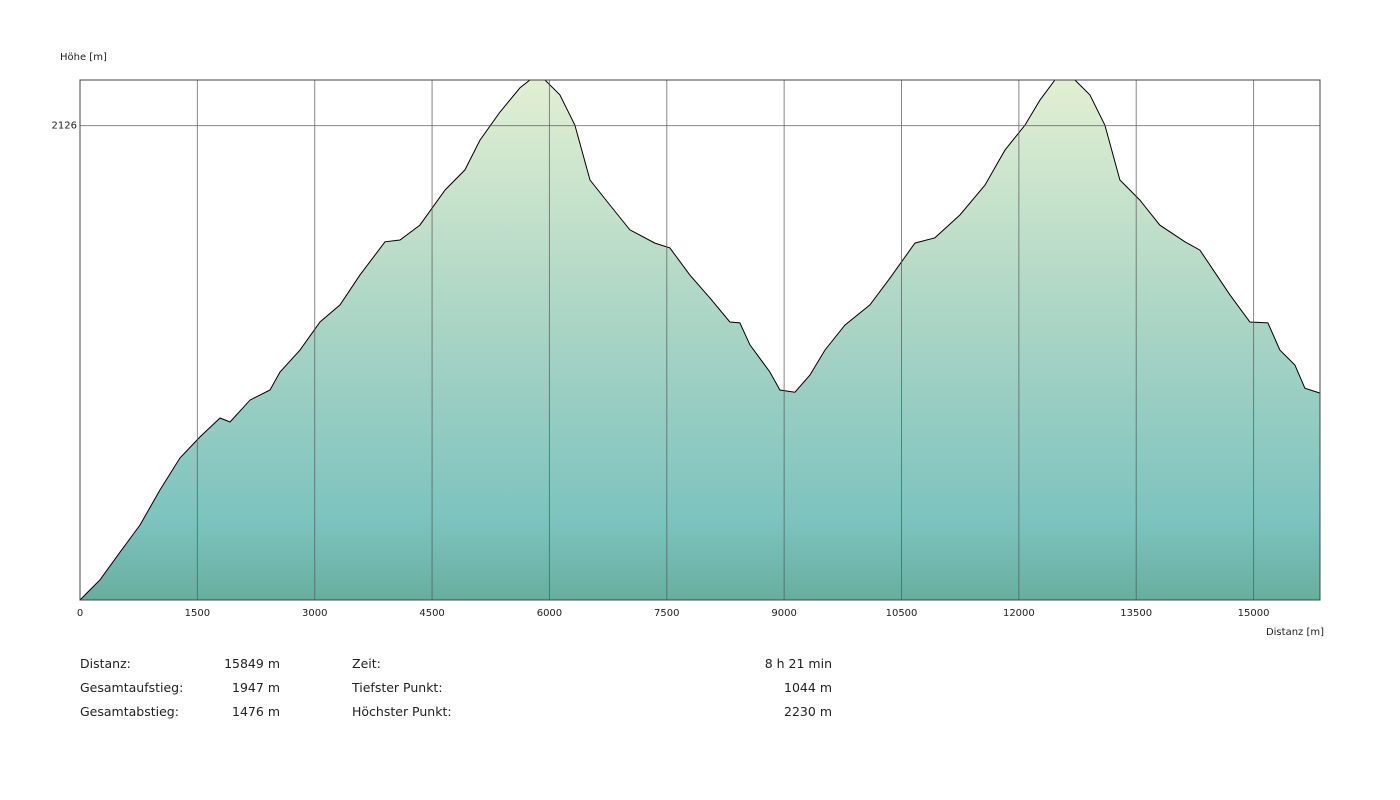  I want to click on stat-value: 15849 m, so click(252, 663).